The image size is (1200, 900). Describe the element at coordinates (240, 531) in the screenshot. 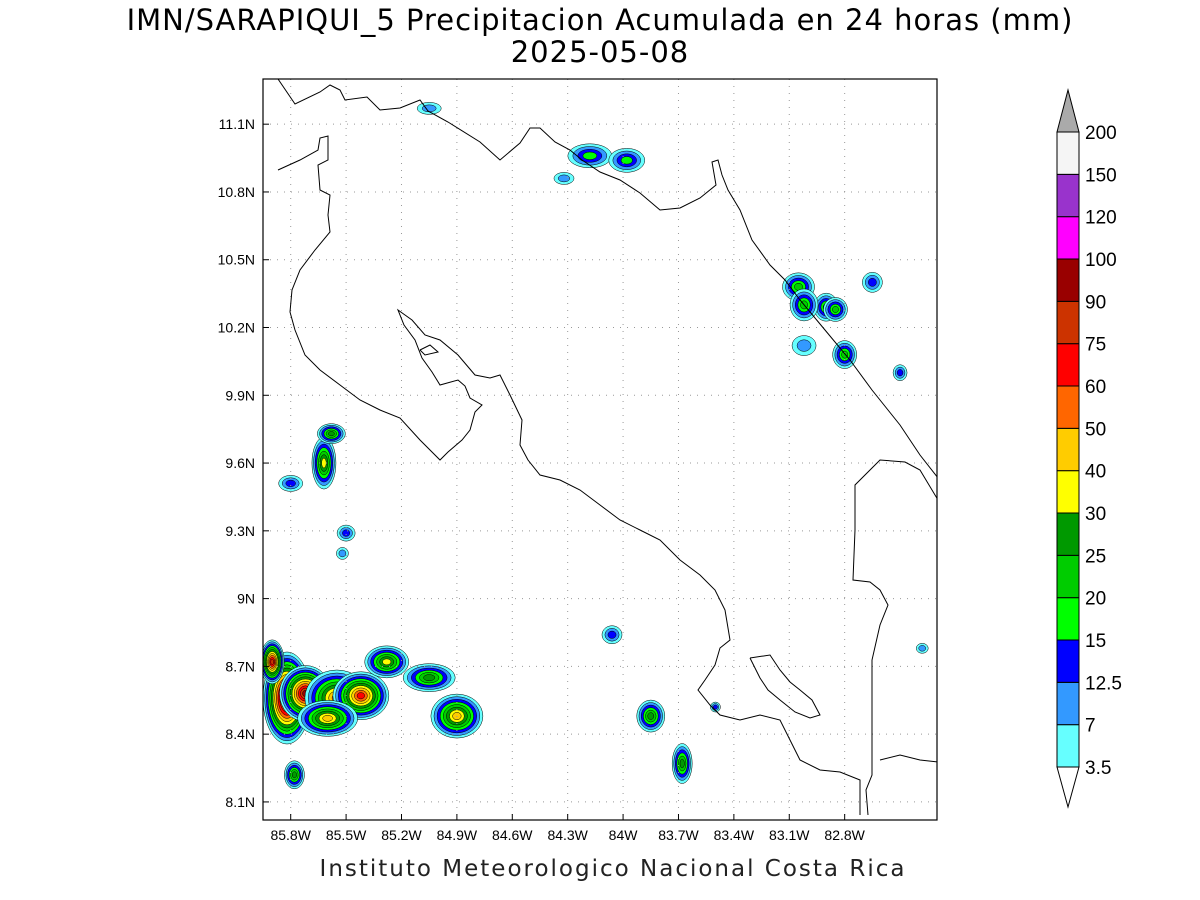

I see `lat-label: 9.3N` at that location.